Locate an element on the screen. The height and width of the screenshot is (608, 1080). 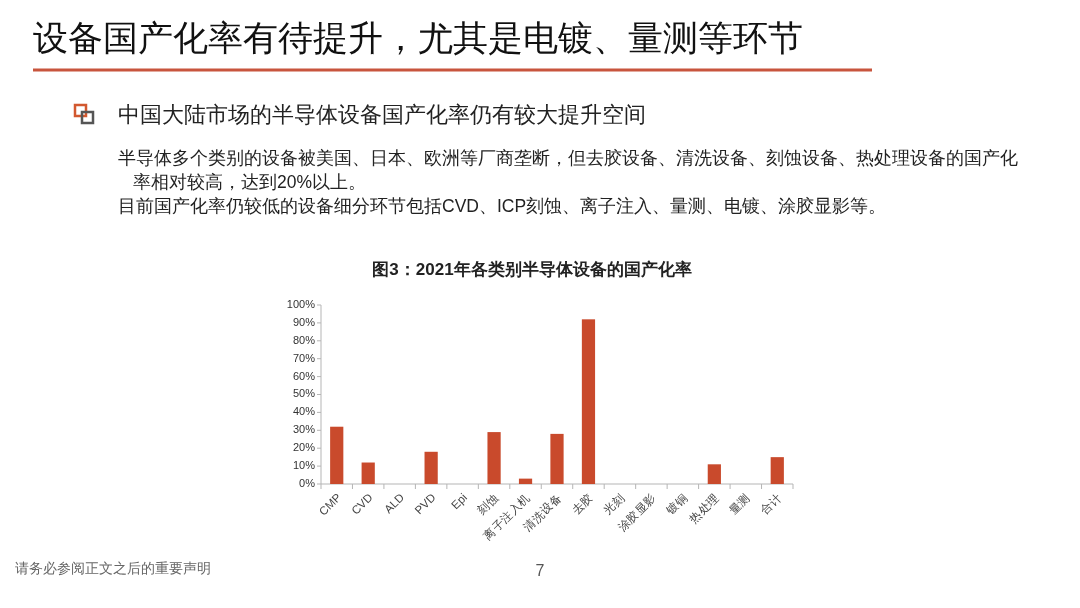
y-tick-label: 90% is located at coordinates (304, 321).